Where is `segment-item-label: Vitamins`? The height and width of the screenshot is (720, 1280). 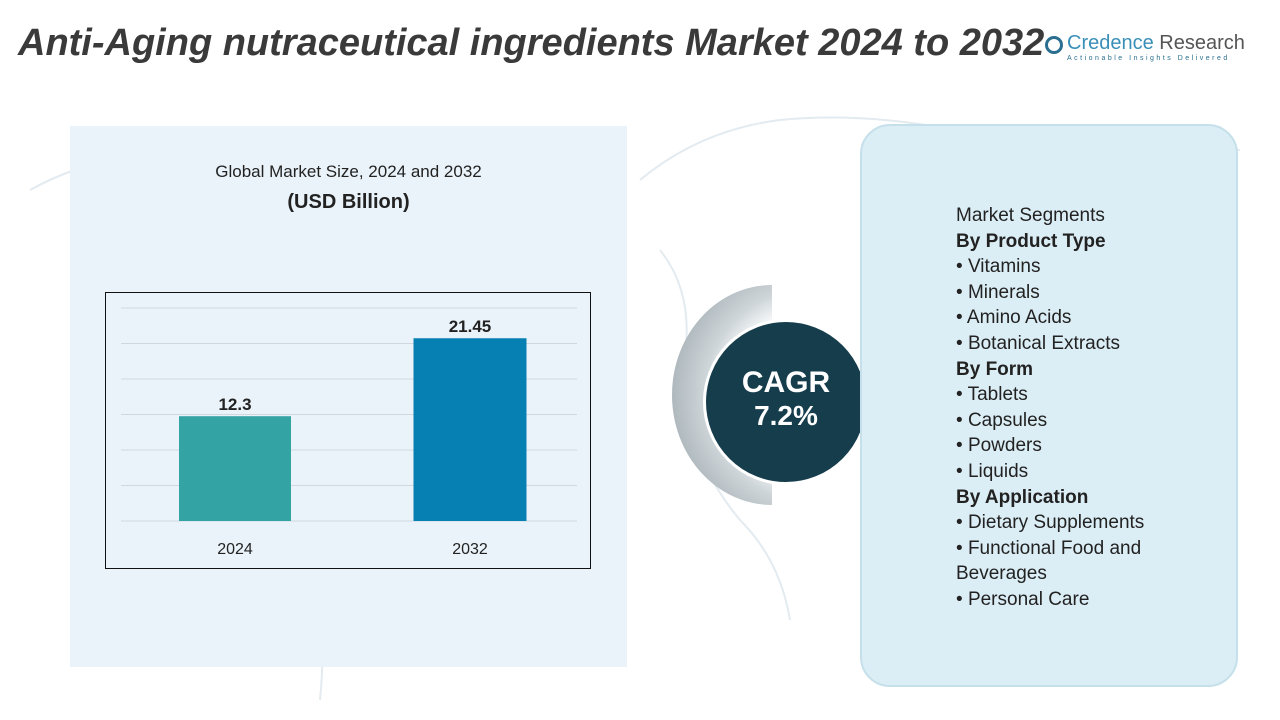 segment-item-label: Vitamins is located at coordinates (1004, 267).